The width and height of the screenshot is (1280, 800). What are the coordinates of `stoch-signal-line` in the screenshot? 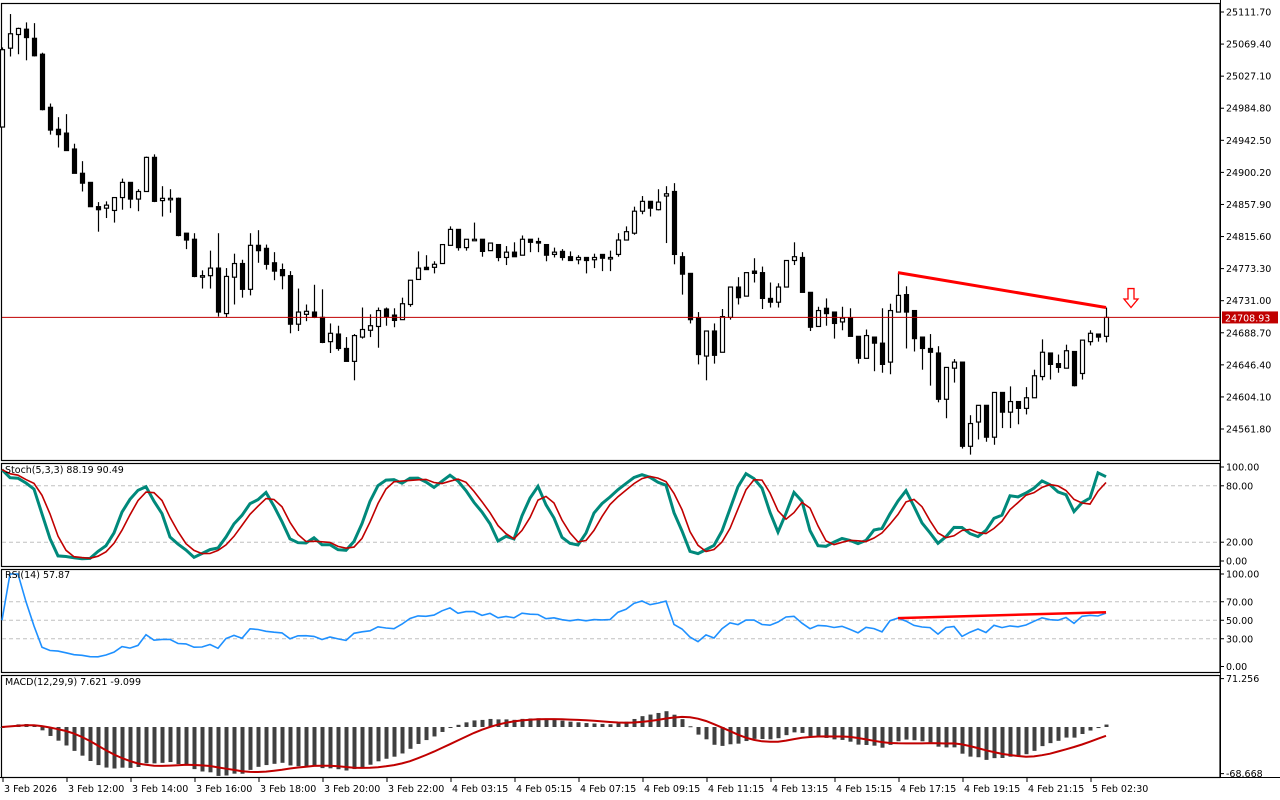 It's located at (554, 514).